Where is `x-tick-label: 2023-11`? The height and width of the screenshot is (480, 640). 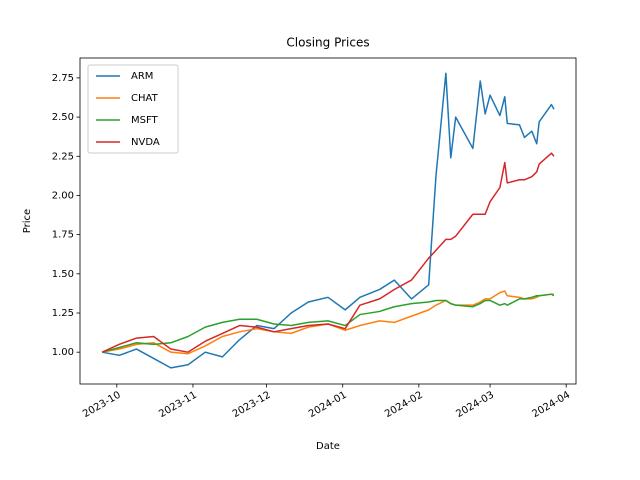
x-tick-label: 2023-11 is located at coordinates (178, 405).